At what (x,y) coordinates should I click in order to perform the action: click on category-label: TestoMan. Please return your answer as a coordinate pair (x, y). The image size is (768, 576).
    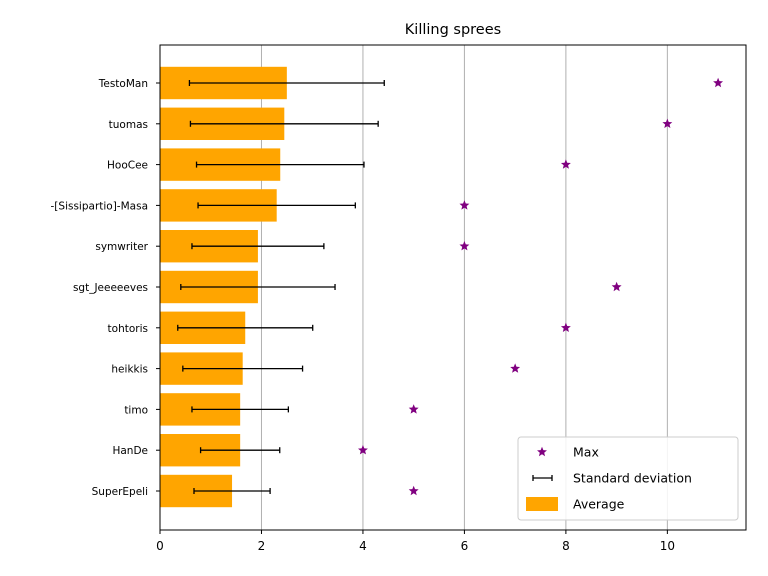
    Looking at the image, I should click on (123, 84).